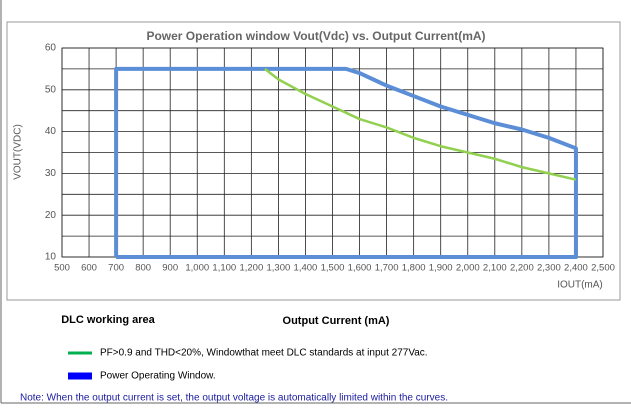 The width and height of the screenshot is (631, 410). I want to click on x-tick-label: 1,900, so click(441, 268).